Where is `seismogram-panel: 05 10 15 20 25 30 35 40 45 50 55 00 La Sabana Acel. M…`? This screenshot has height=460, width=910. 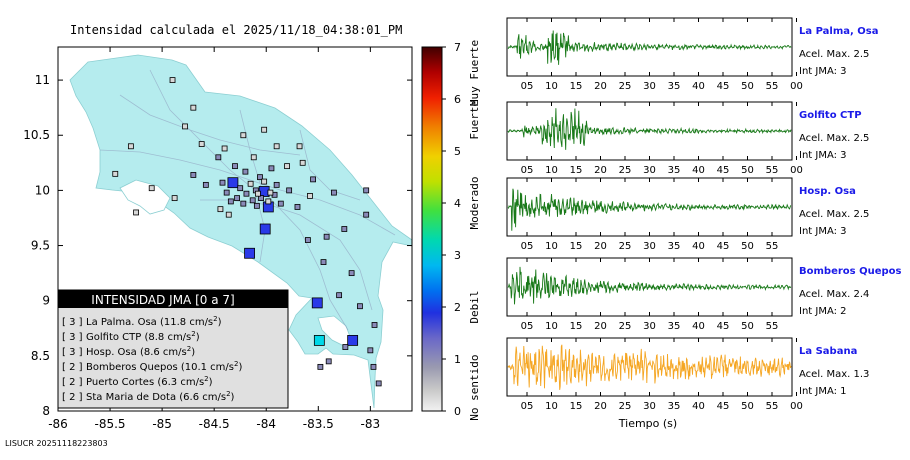 seismogram-panel: 05 10 15 20 25 30 35 40 45 50 55 00 La Sabana Acel. M… is located at coordinates (687, 374).